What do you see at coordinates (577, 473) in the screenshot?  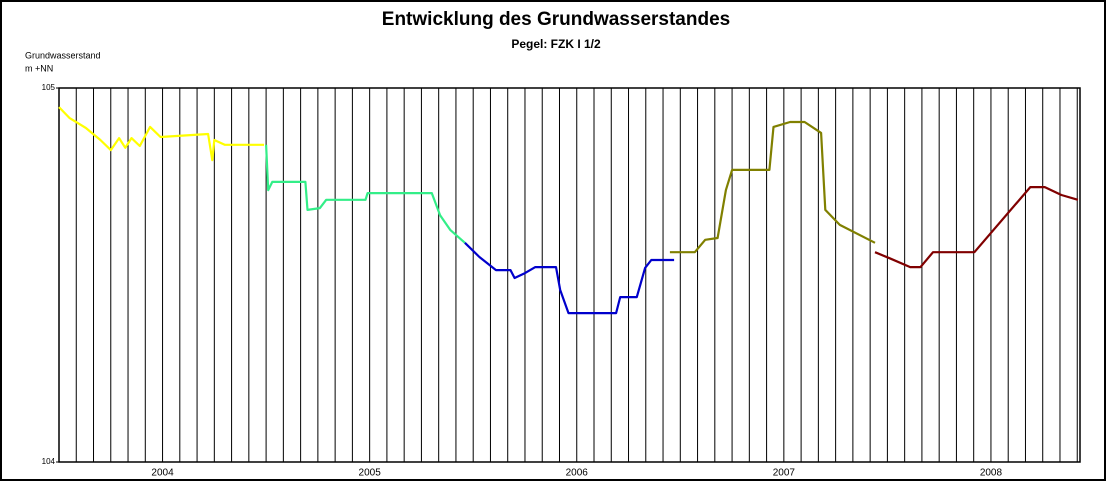 I see `x-tick-label: 2006` at bounding box center [577, 473].